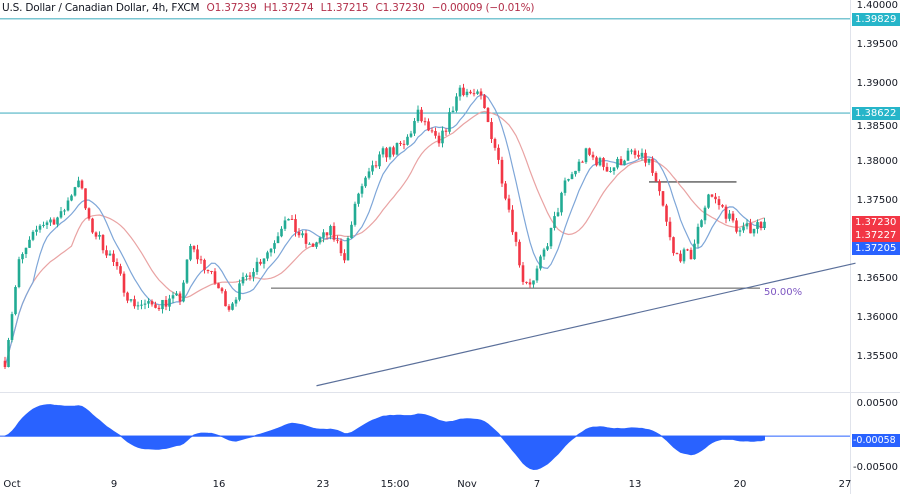 The height and width of the screenshot is (494, 900). I want to click on price-tag: 1.37205, so click(876, 248).